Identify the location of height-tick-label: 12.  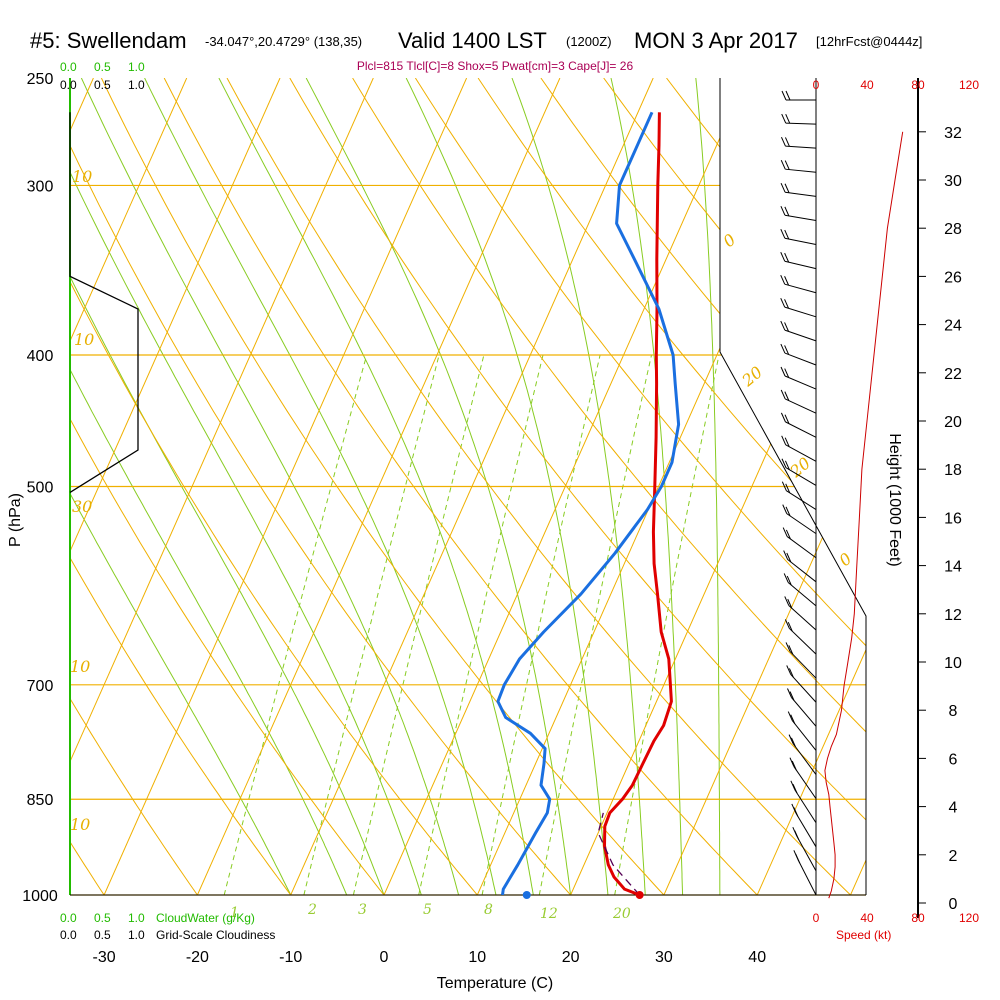
(953, 615).